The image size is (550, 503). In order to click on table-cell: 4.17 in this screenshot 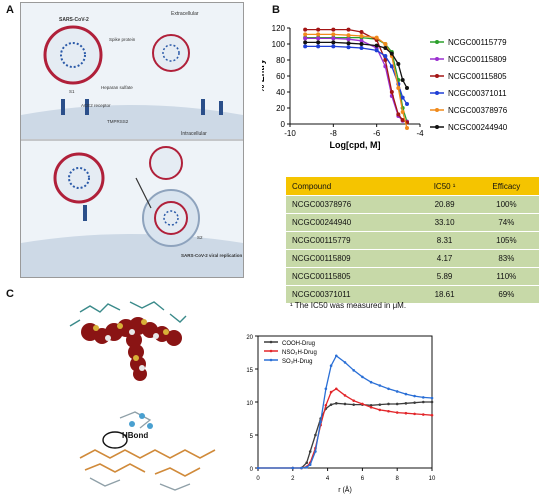, I will do `click(444, 258)`.